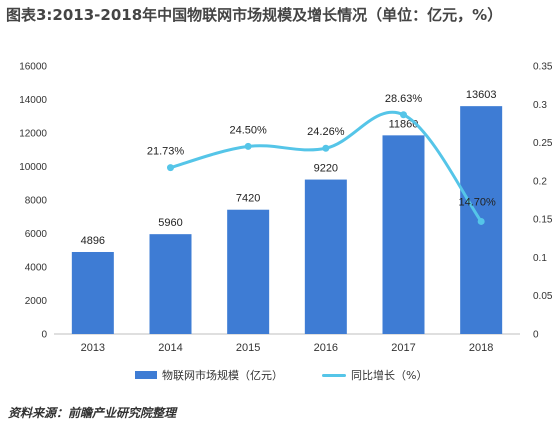 The width and height of the screenshot is (558, 434). What do you see at coordinates (166, 152) in the screenshot?
I see `growth-value-label: 21.73%` at bounding box center [166, 152].